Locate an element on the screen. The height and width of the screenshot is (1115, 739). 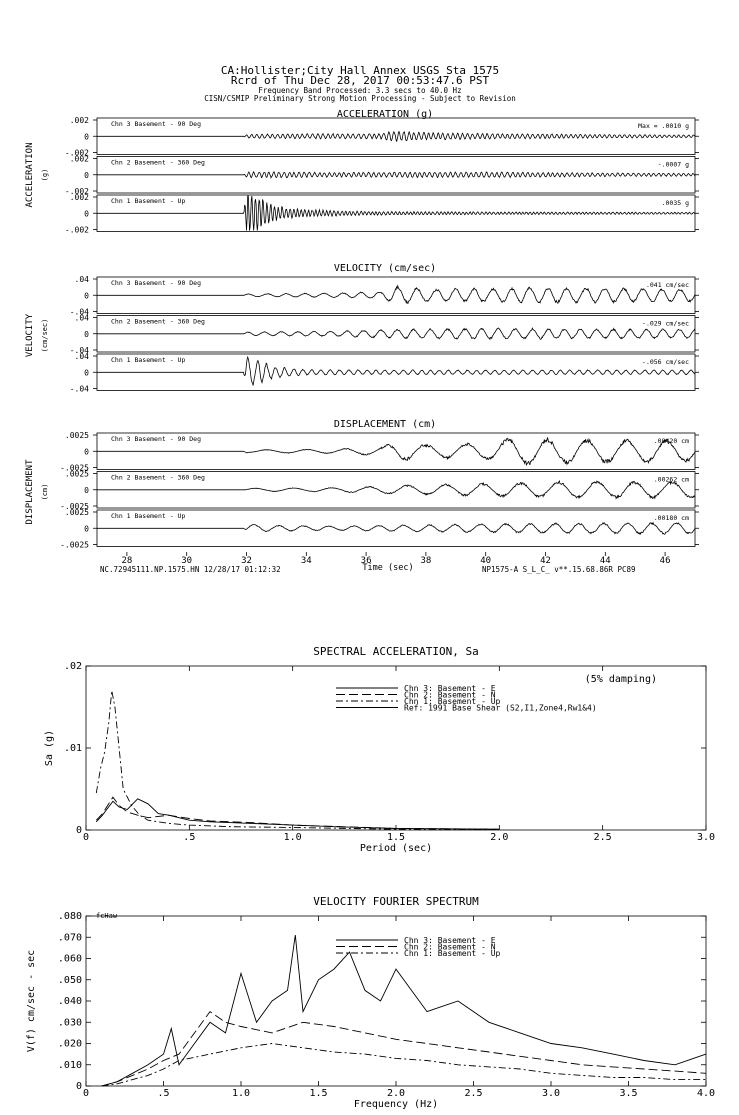
unit-axis-label: (g) is located at coordinates (45, 175).